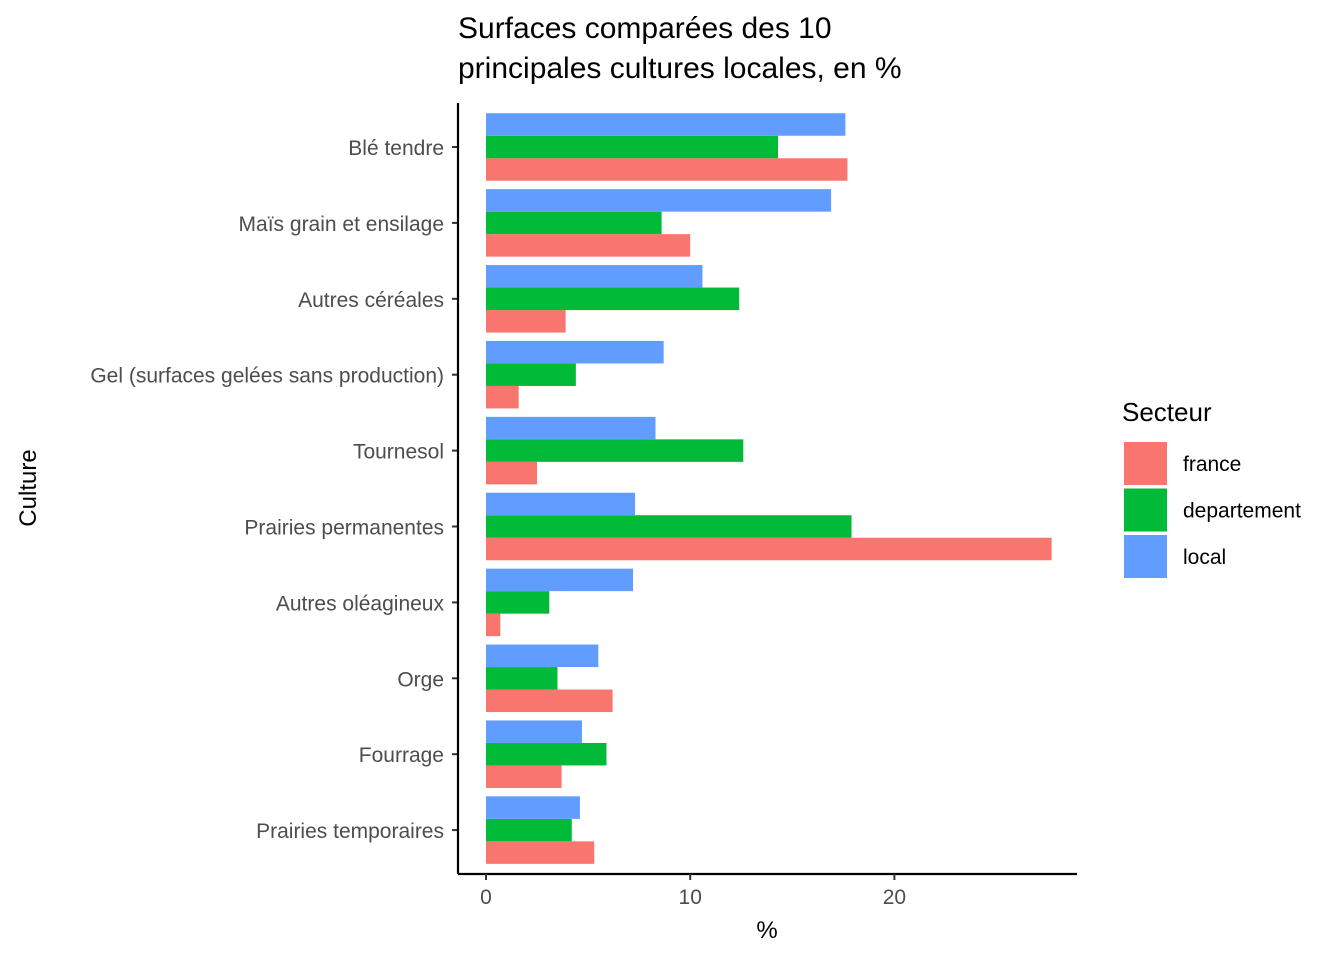  Describe the element at coordinates (28, 487) in the screenshot. I see `y-axis-label: Culture` at that location.